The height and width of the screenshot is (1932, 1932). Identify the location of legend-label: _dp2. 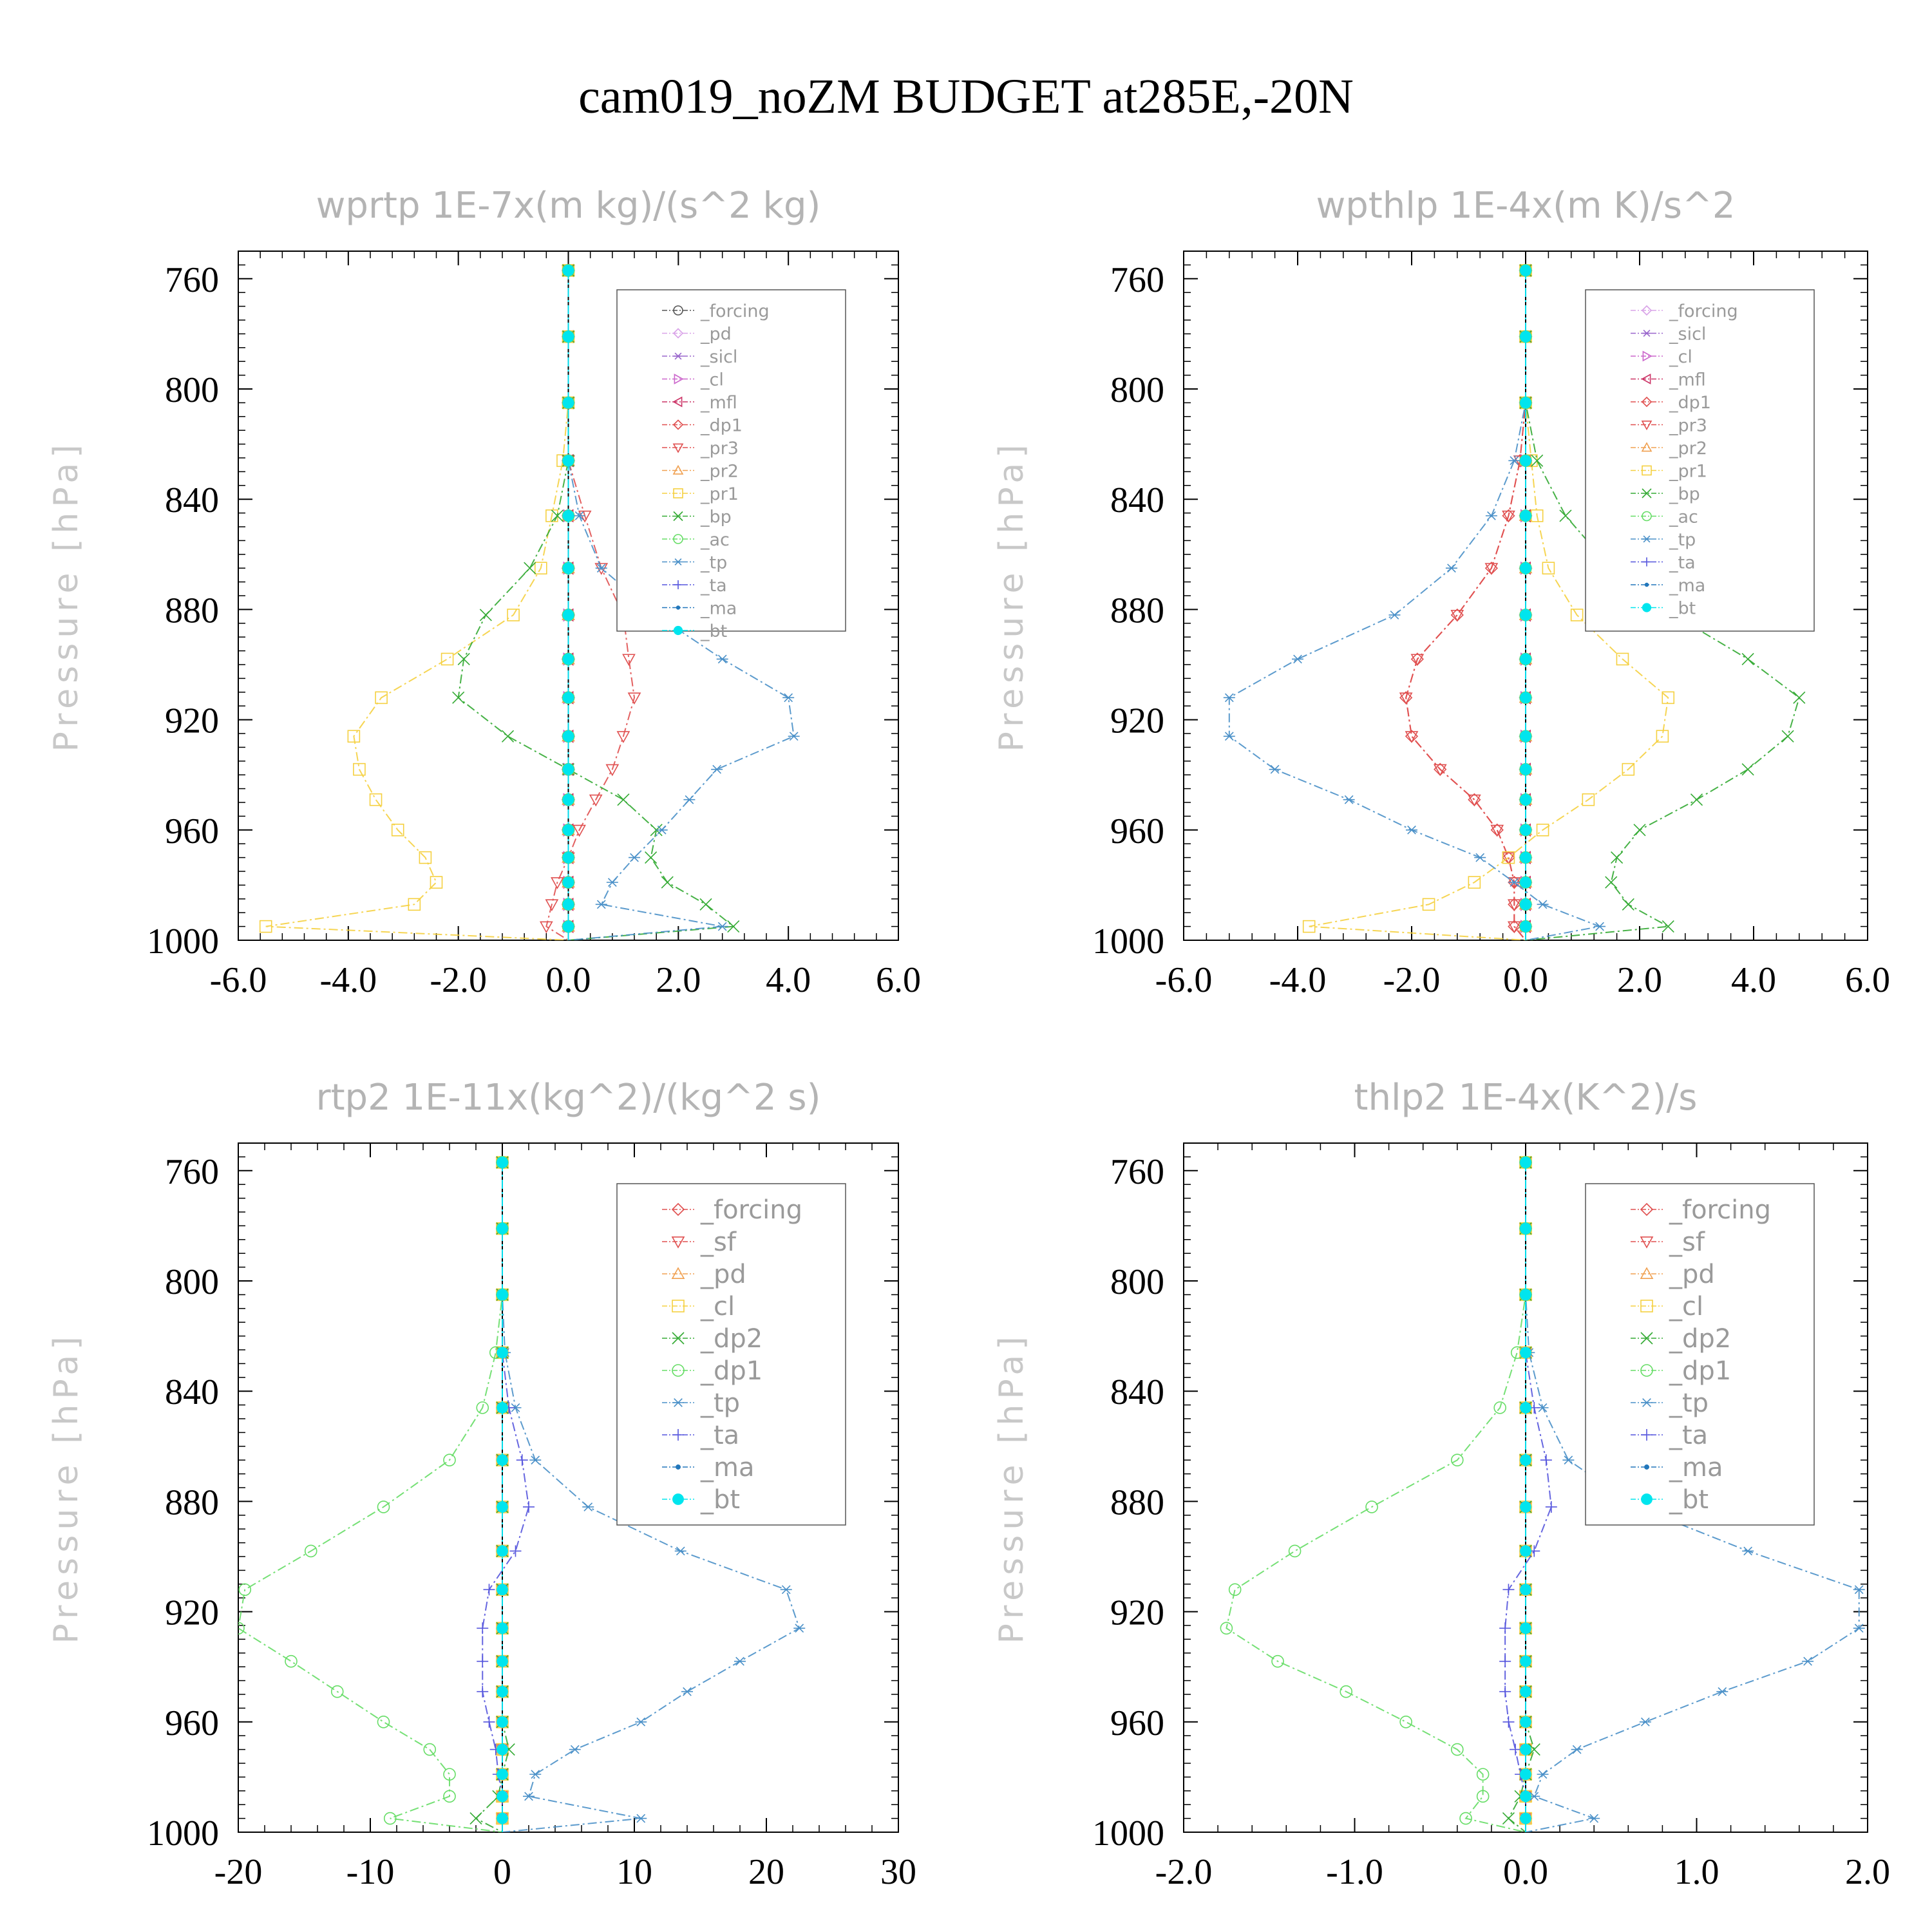
(1700, 1339).